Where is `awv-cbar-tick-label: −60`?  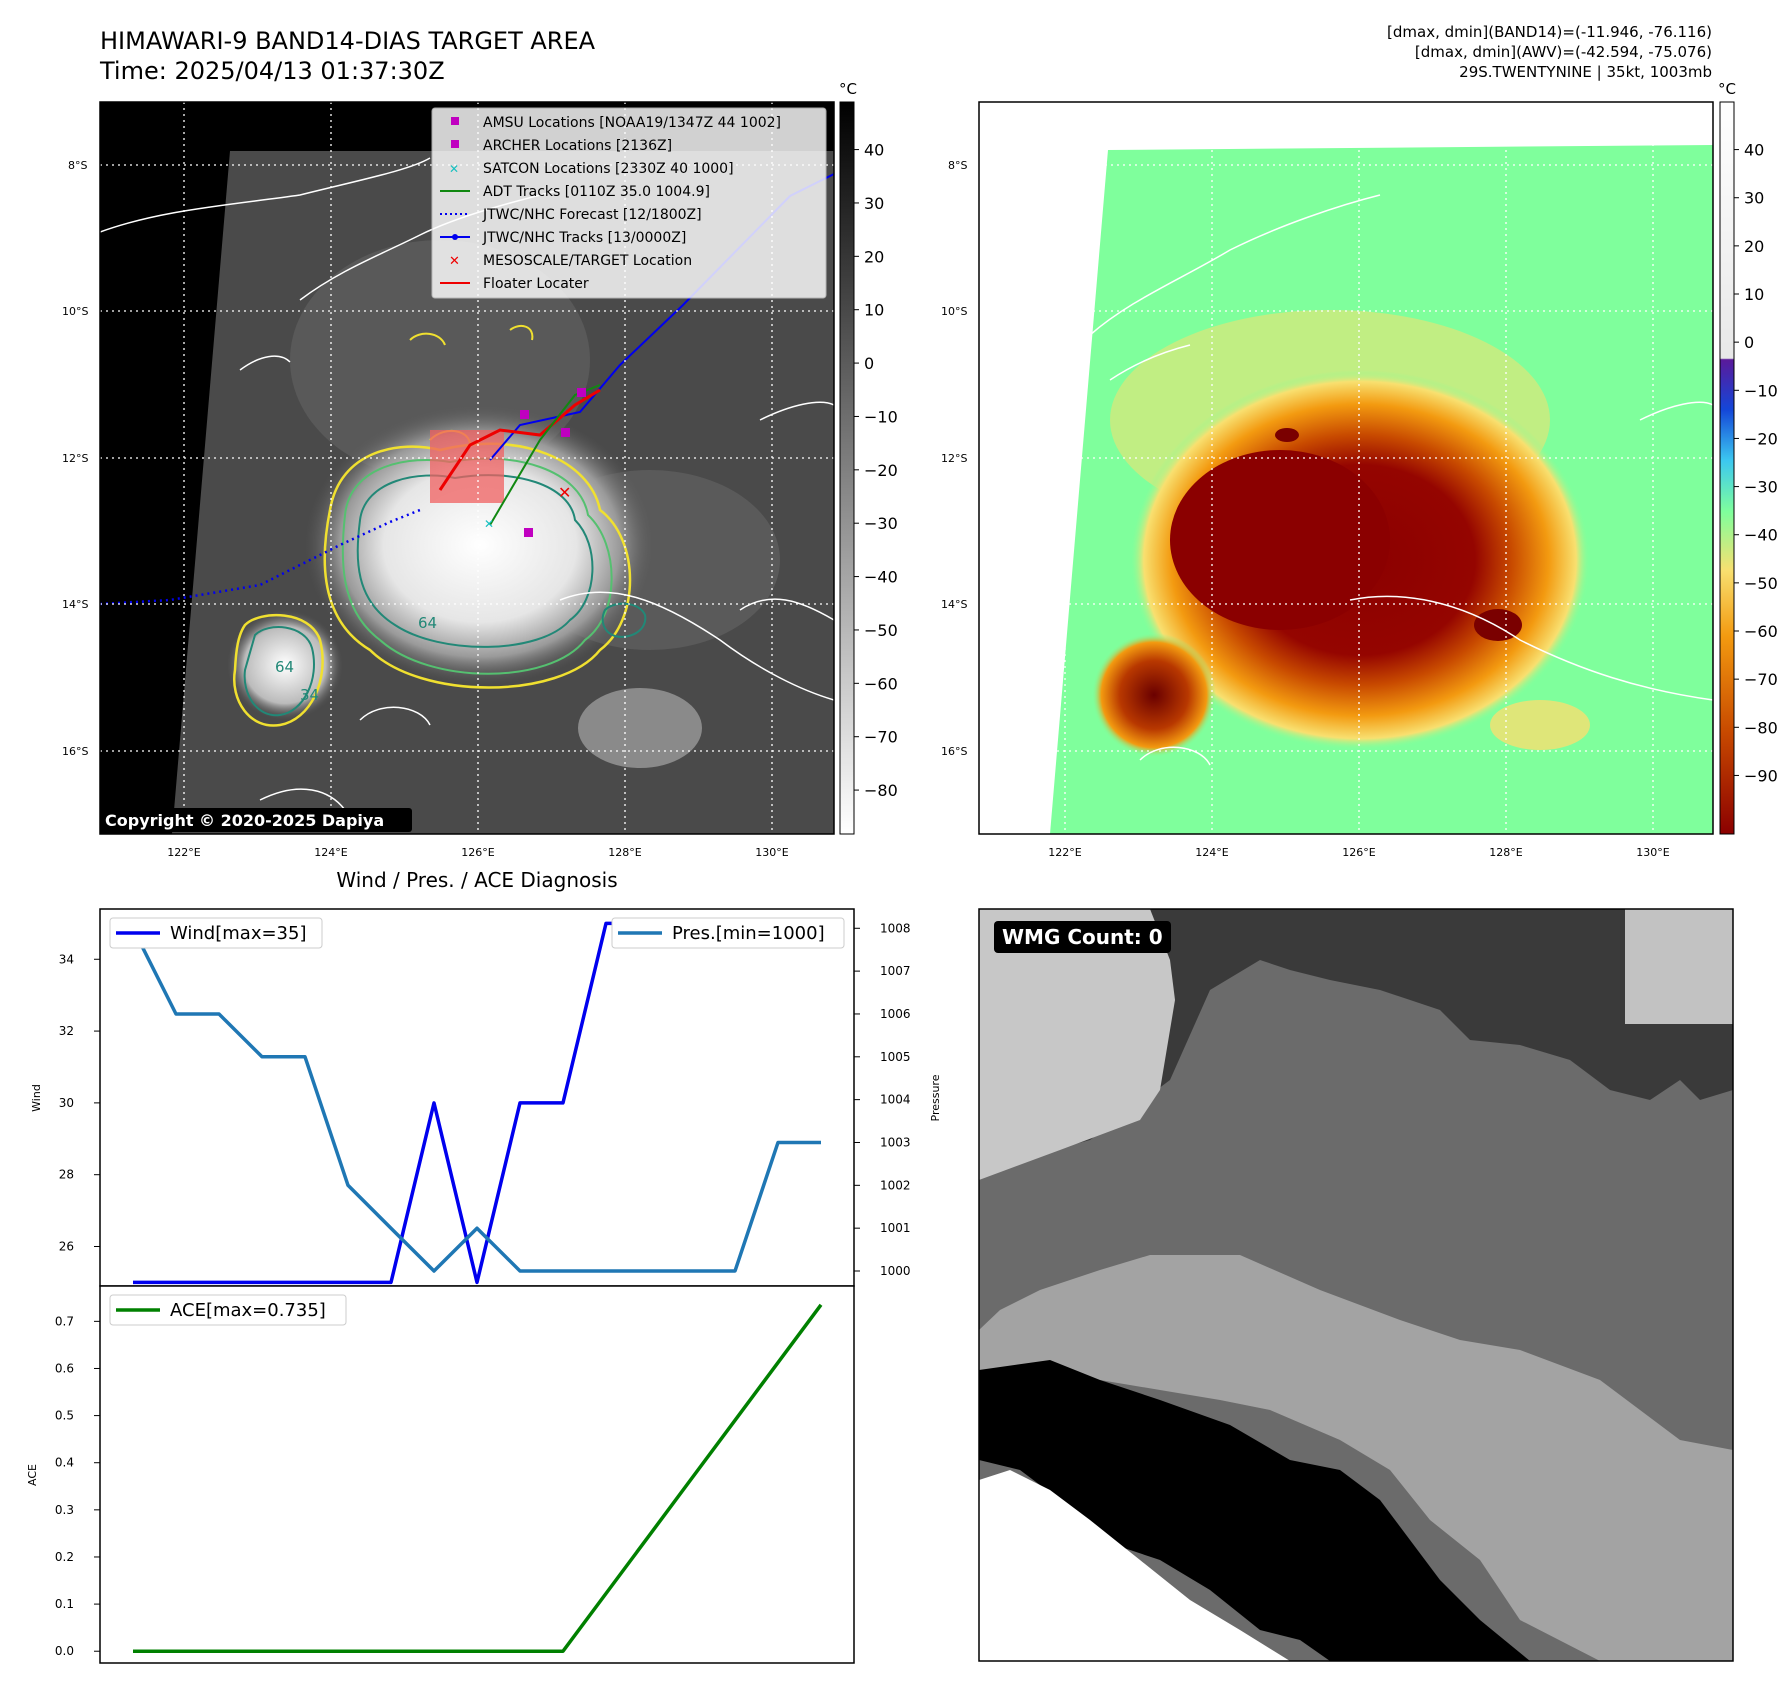
awv-cbar-tick-label: −60 is located at coordinates (1761, 631).